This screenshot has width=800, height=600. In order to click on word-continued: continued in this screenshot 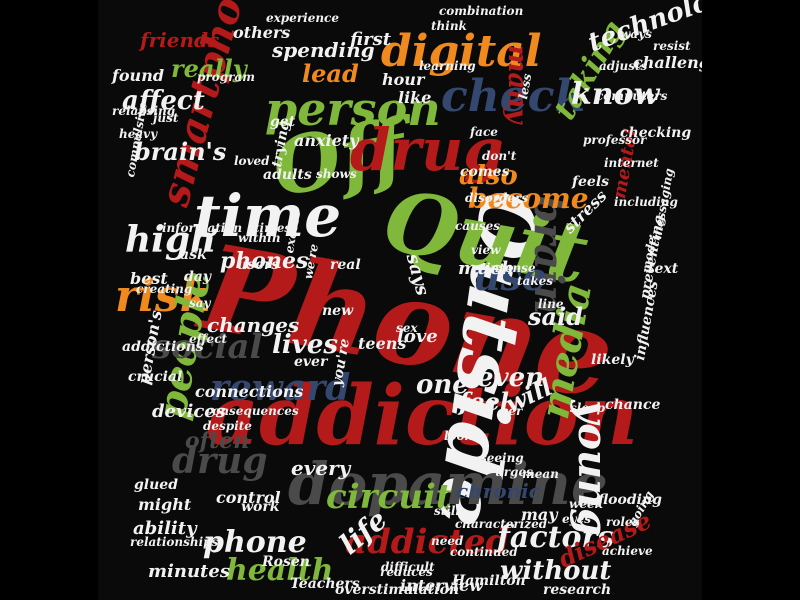, I will do `click(484, 552)`.